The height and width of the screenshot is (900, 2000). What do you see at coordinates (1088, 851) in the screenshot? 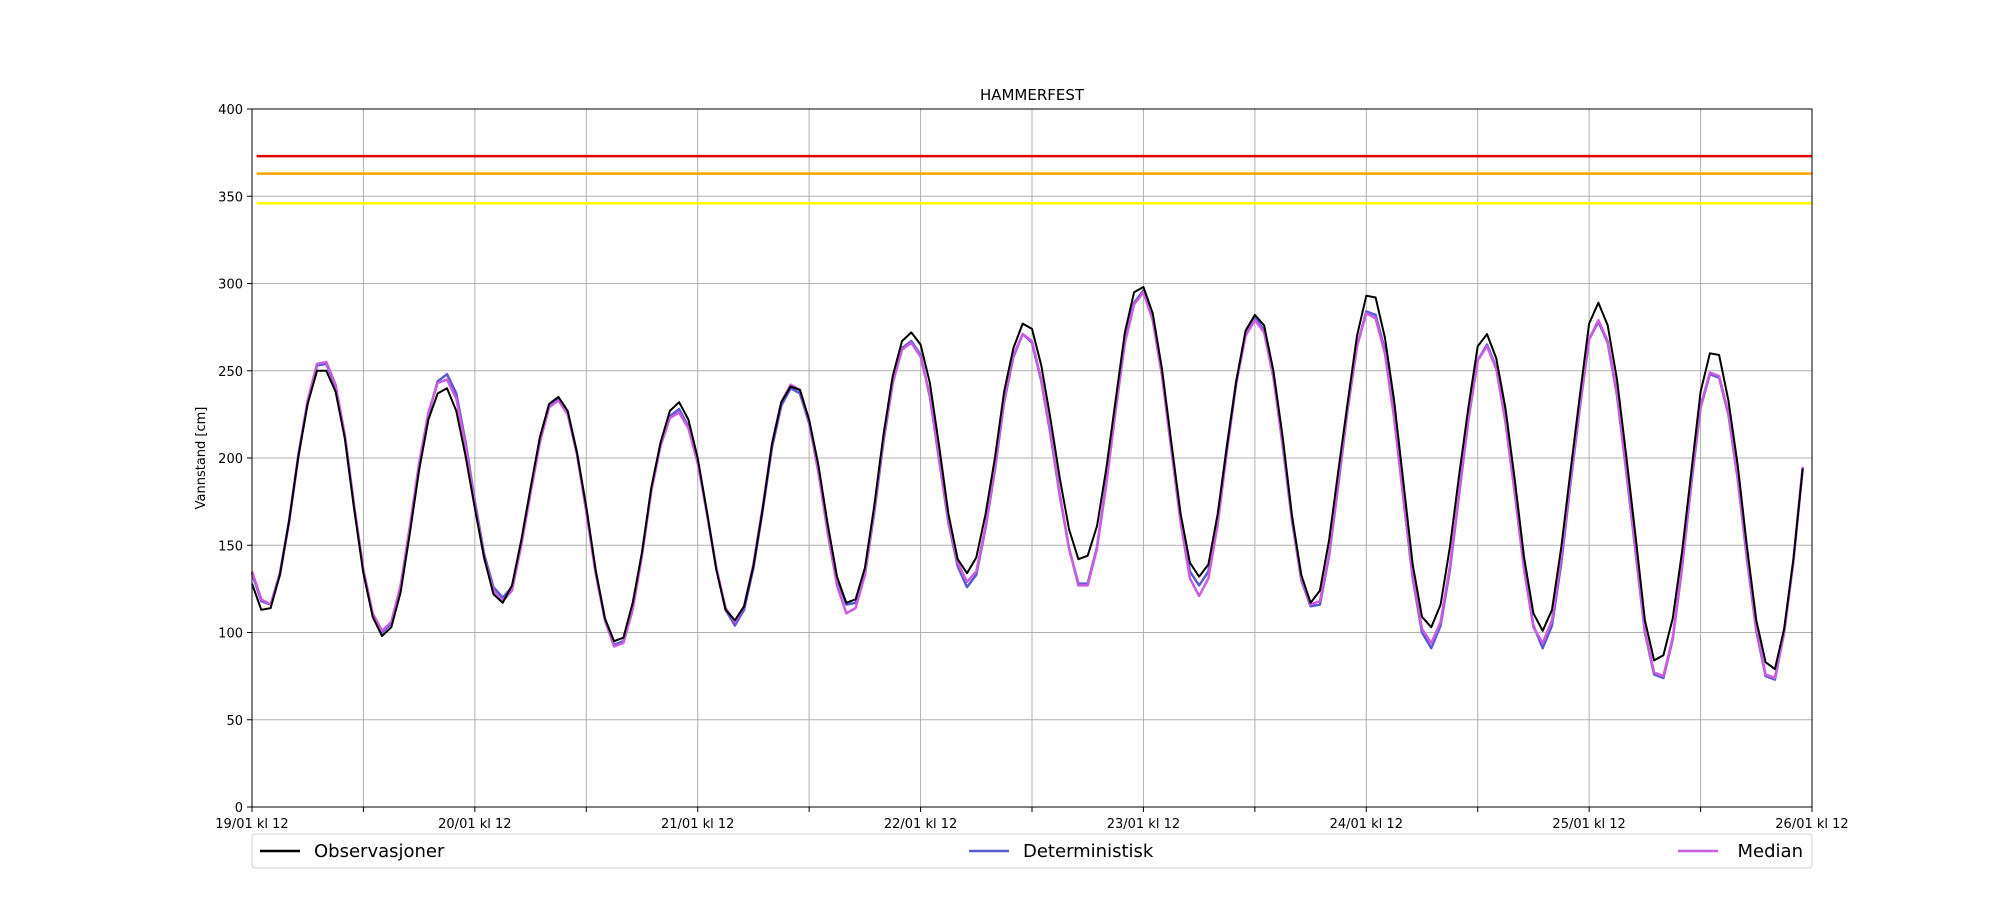
I see `legend-label-deterministisk: Deterministisk` at bounding box center [1088, 851].